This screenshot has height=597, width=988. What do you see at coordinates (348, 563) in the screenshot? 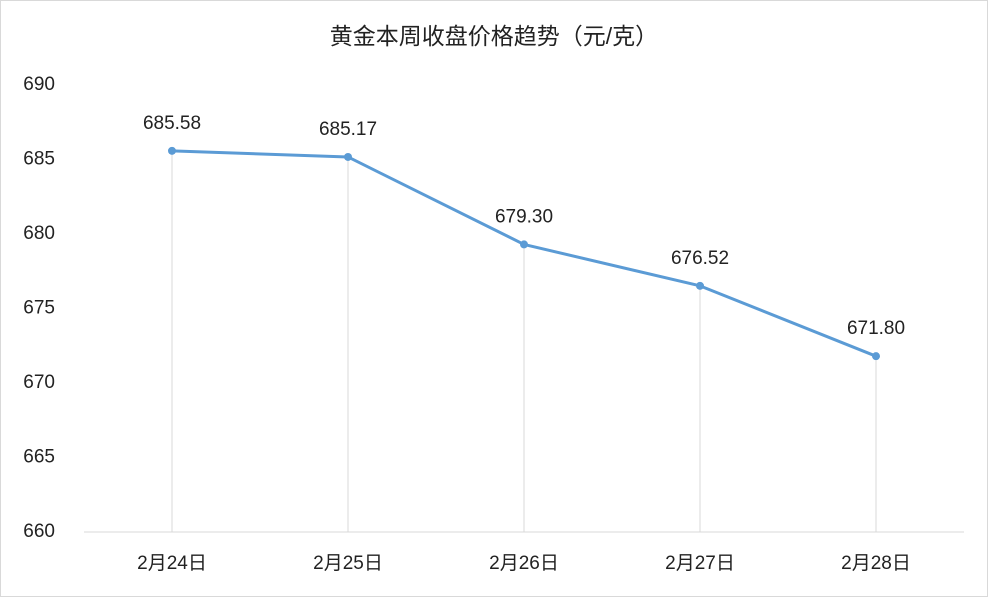
I see `x-tick-label: 2月25日` at bounding box center [348, 563].